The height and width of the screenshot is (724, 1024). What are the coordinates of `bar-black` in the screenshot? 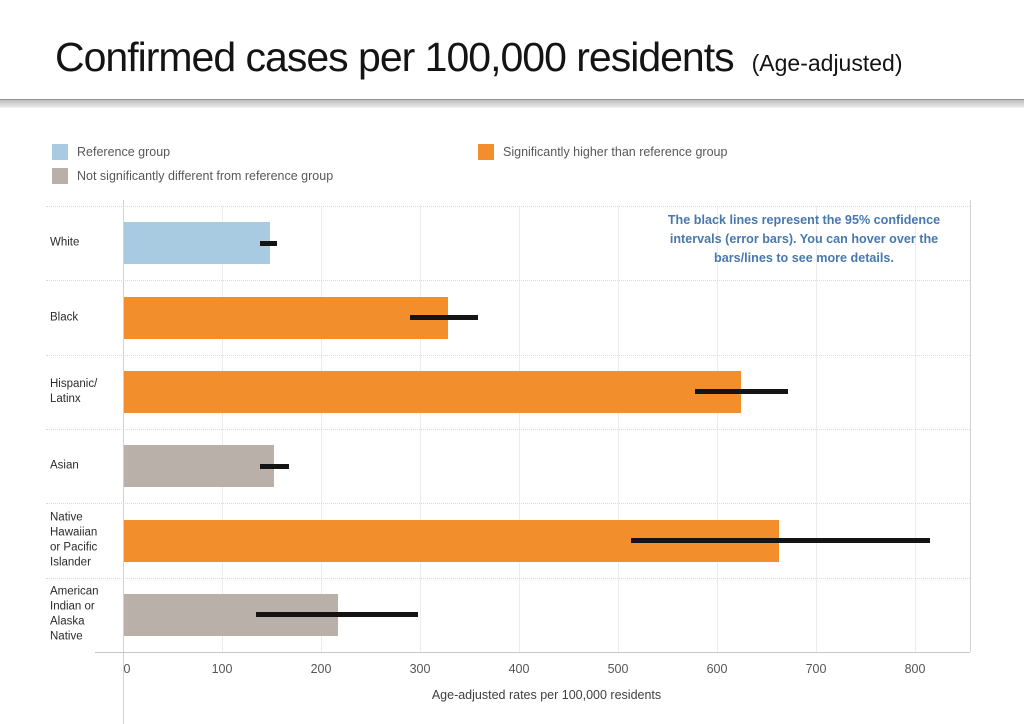 It's located at (286, 317).